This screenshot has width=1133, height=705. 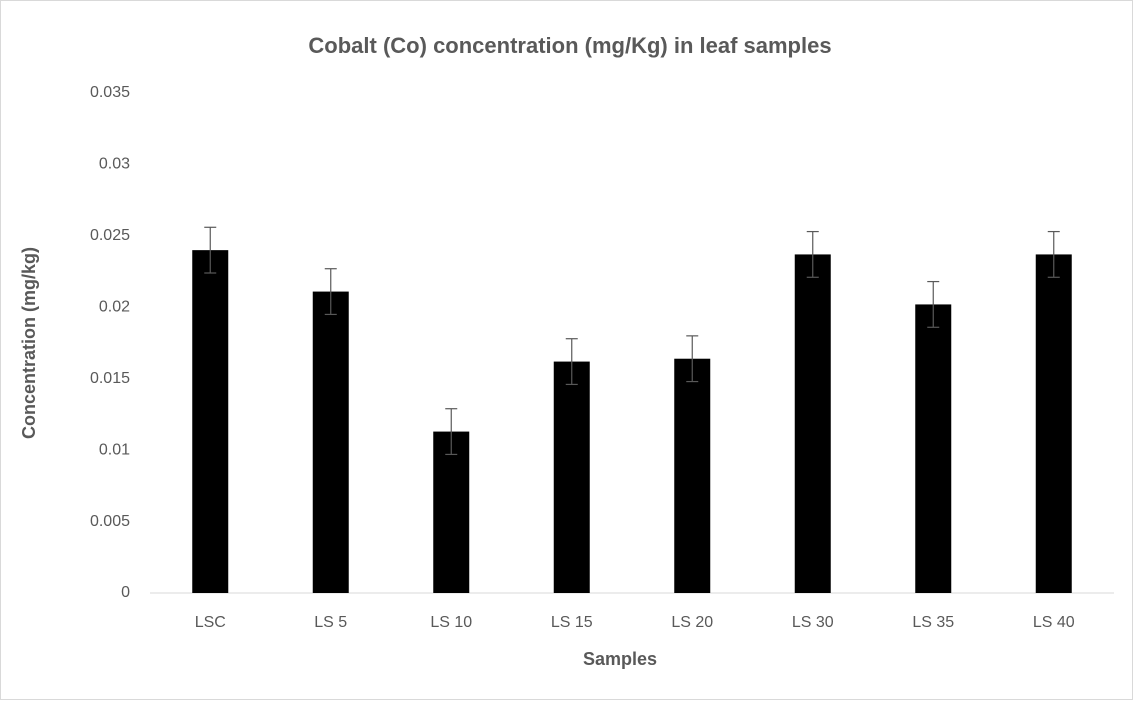 What do you see at coordinates (114, 449) in the screenshot?
I see `y-tick-label: 0.01` at bounding box center [114, 449].